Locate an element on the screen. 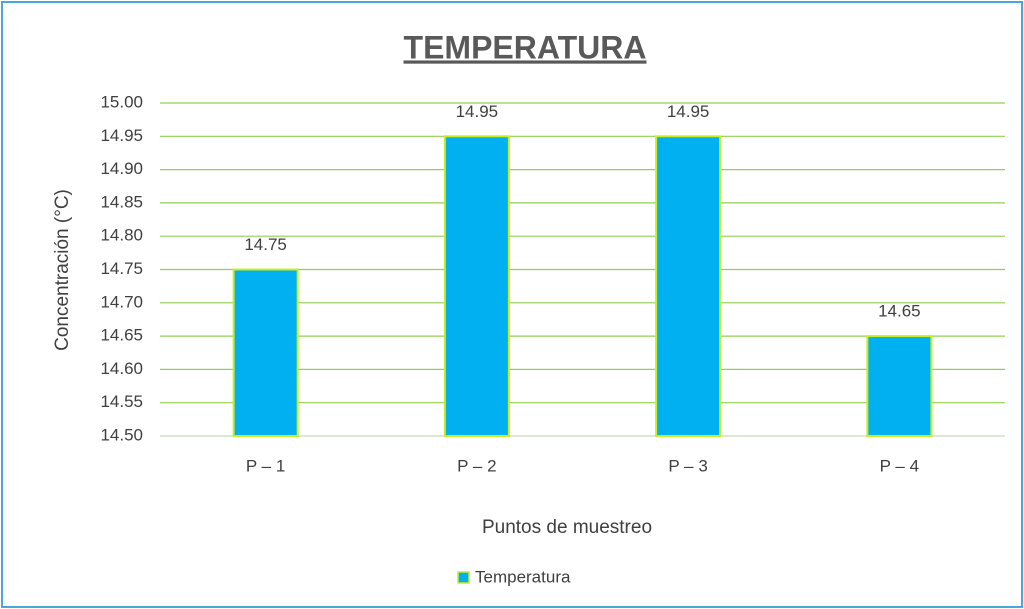 Image resolution: width=1024 pixels, height=609 pixels. x-tick-label: P – 3 is located at coordinates (687, 465).